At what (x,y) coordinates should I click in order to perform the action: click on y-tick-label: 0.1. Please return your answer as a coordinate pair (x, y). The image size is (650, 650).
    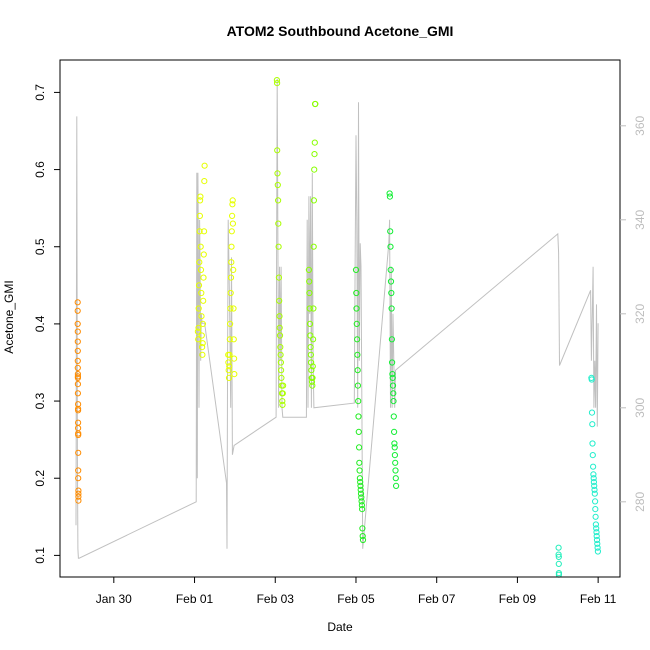
    Looking at the image, I should click on (40, 555).